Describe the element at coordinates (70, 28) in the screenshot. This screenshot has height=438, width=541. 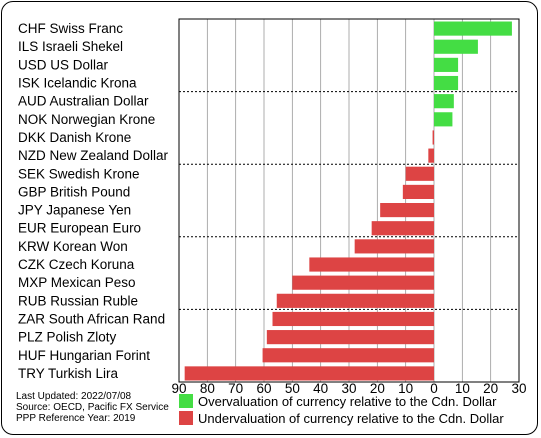
I see `category-label: CHF Swiss Franc` at that location.